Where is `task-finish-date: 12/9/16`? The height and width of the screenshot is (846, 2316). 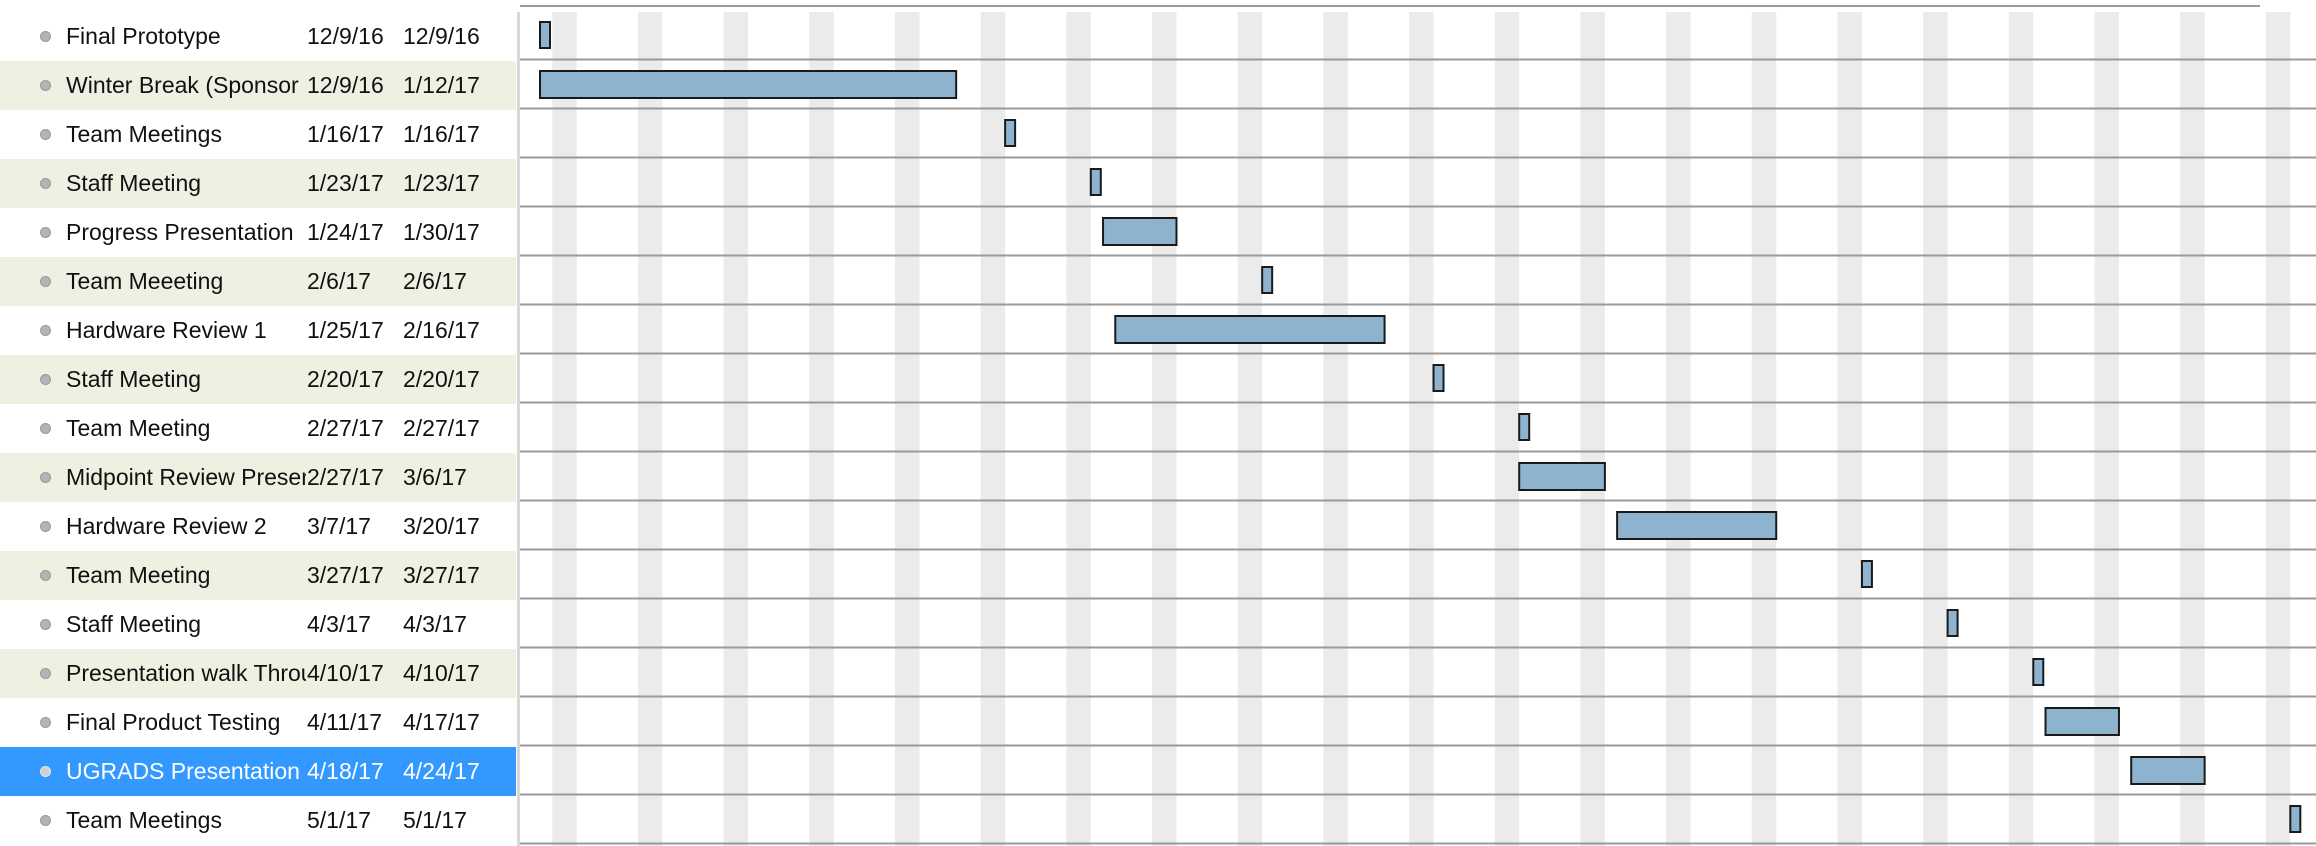
task-finish-date: 12/9/16 is located at coordinates (441, 36).